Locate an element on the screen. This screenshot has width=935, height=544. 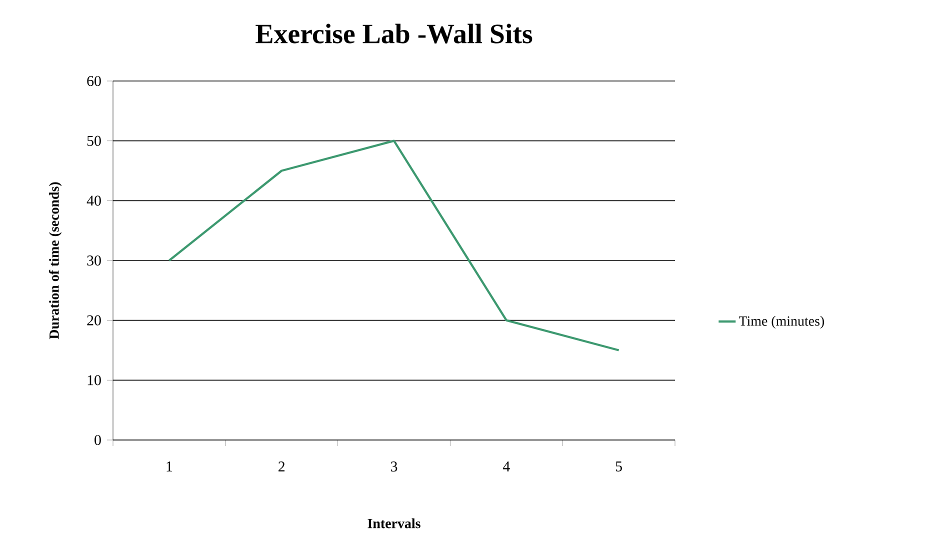
y-tick-label: 30 is located at coordinates (94, 260).